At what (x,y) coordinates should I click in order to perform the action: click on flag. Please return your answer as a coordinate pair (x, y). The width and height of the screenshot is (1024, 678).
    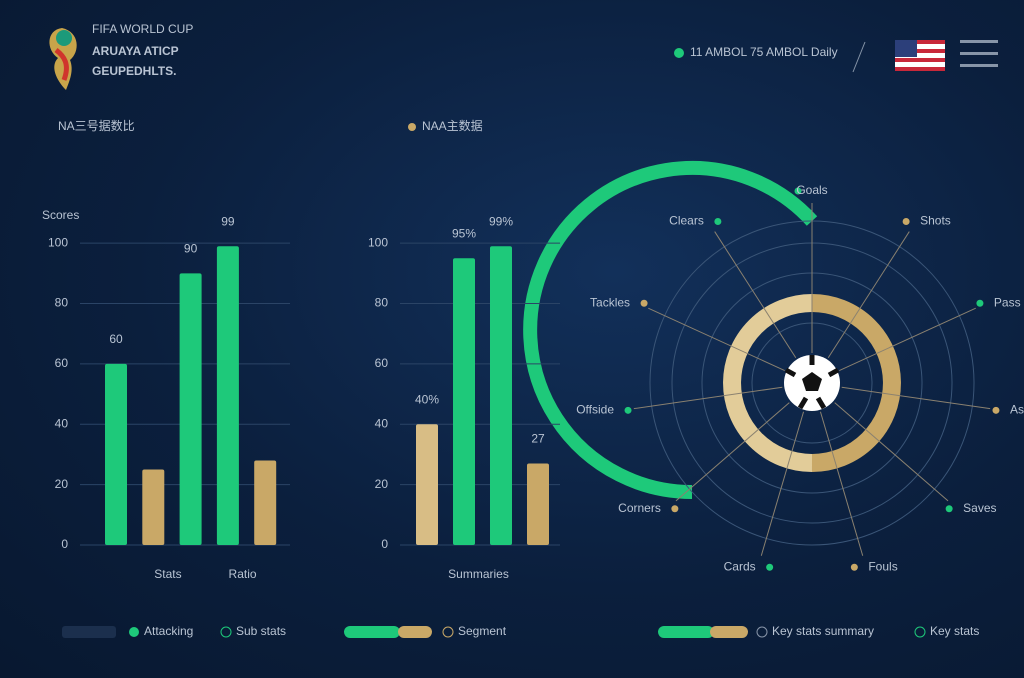
    Looking at the image, I should click on (920, 55).